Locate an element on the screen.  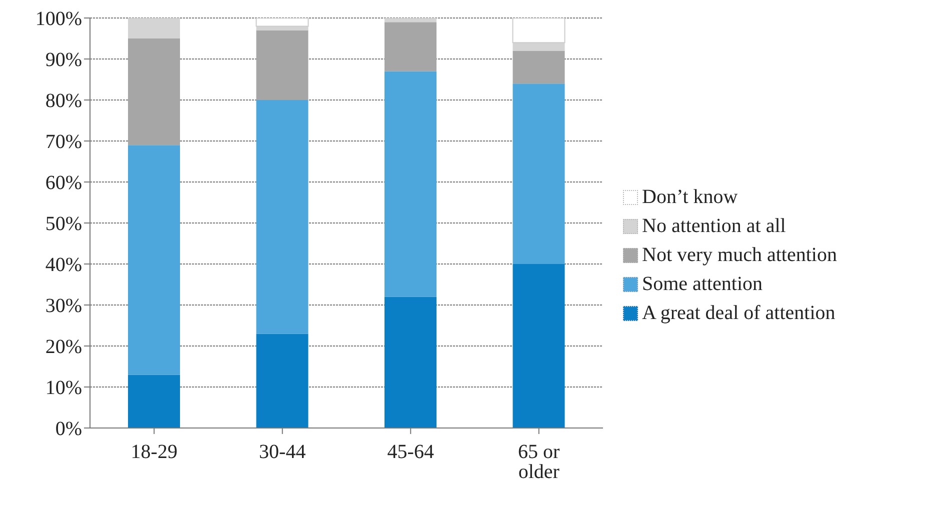
y-tick-label: 30% is located at coordinates (63, 306).